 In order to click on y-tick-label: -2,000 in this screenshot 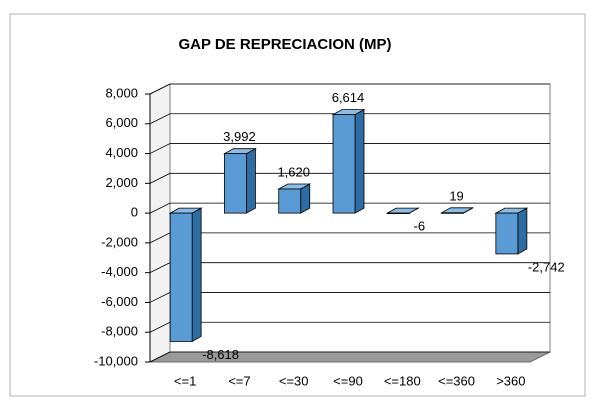, I will do `click(119, 241)`.